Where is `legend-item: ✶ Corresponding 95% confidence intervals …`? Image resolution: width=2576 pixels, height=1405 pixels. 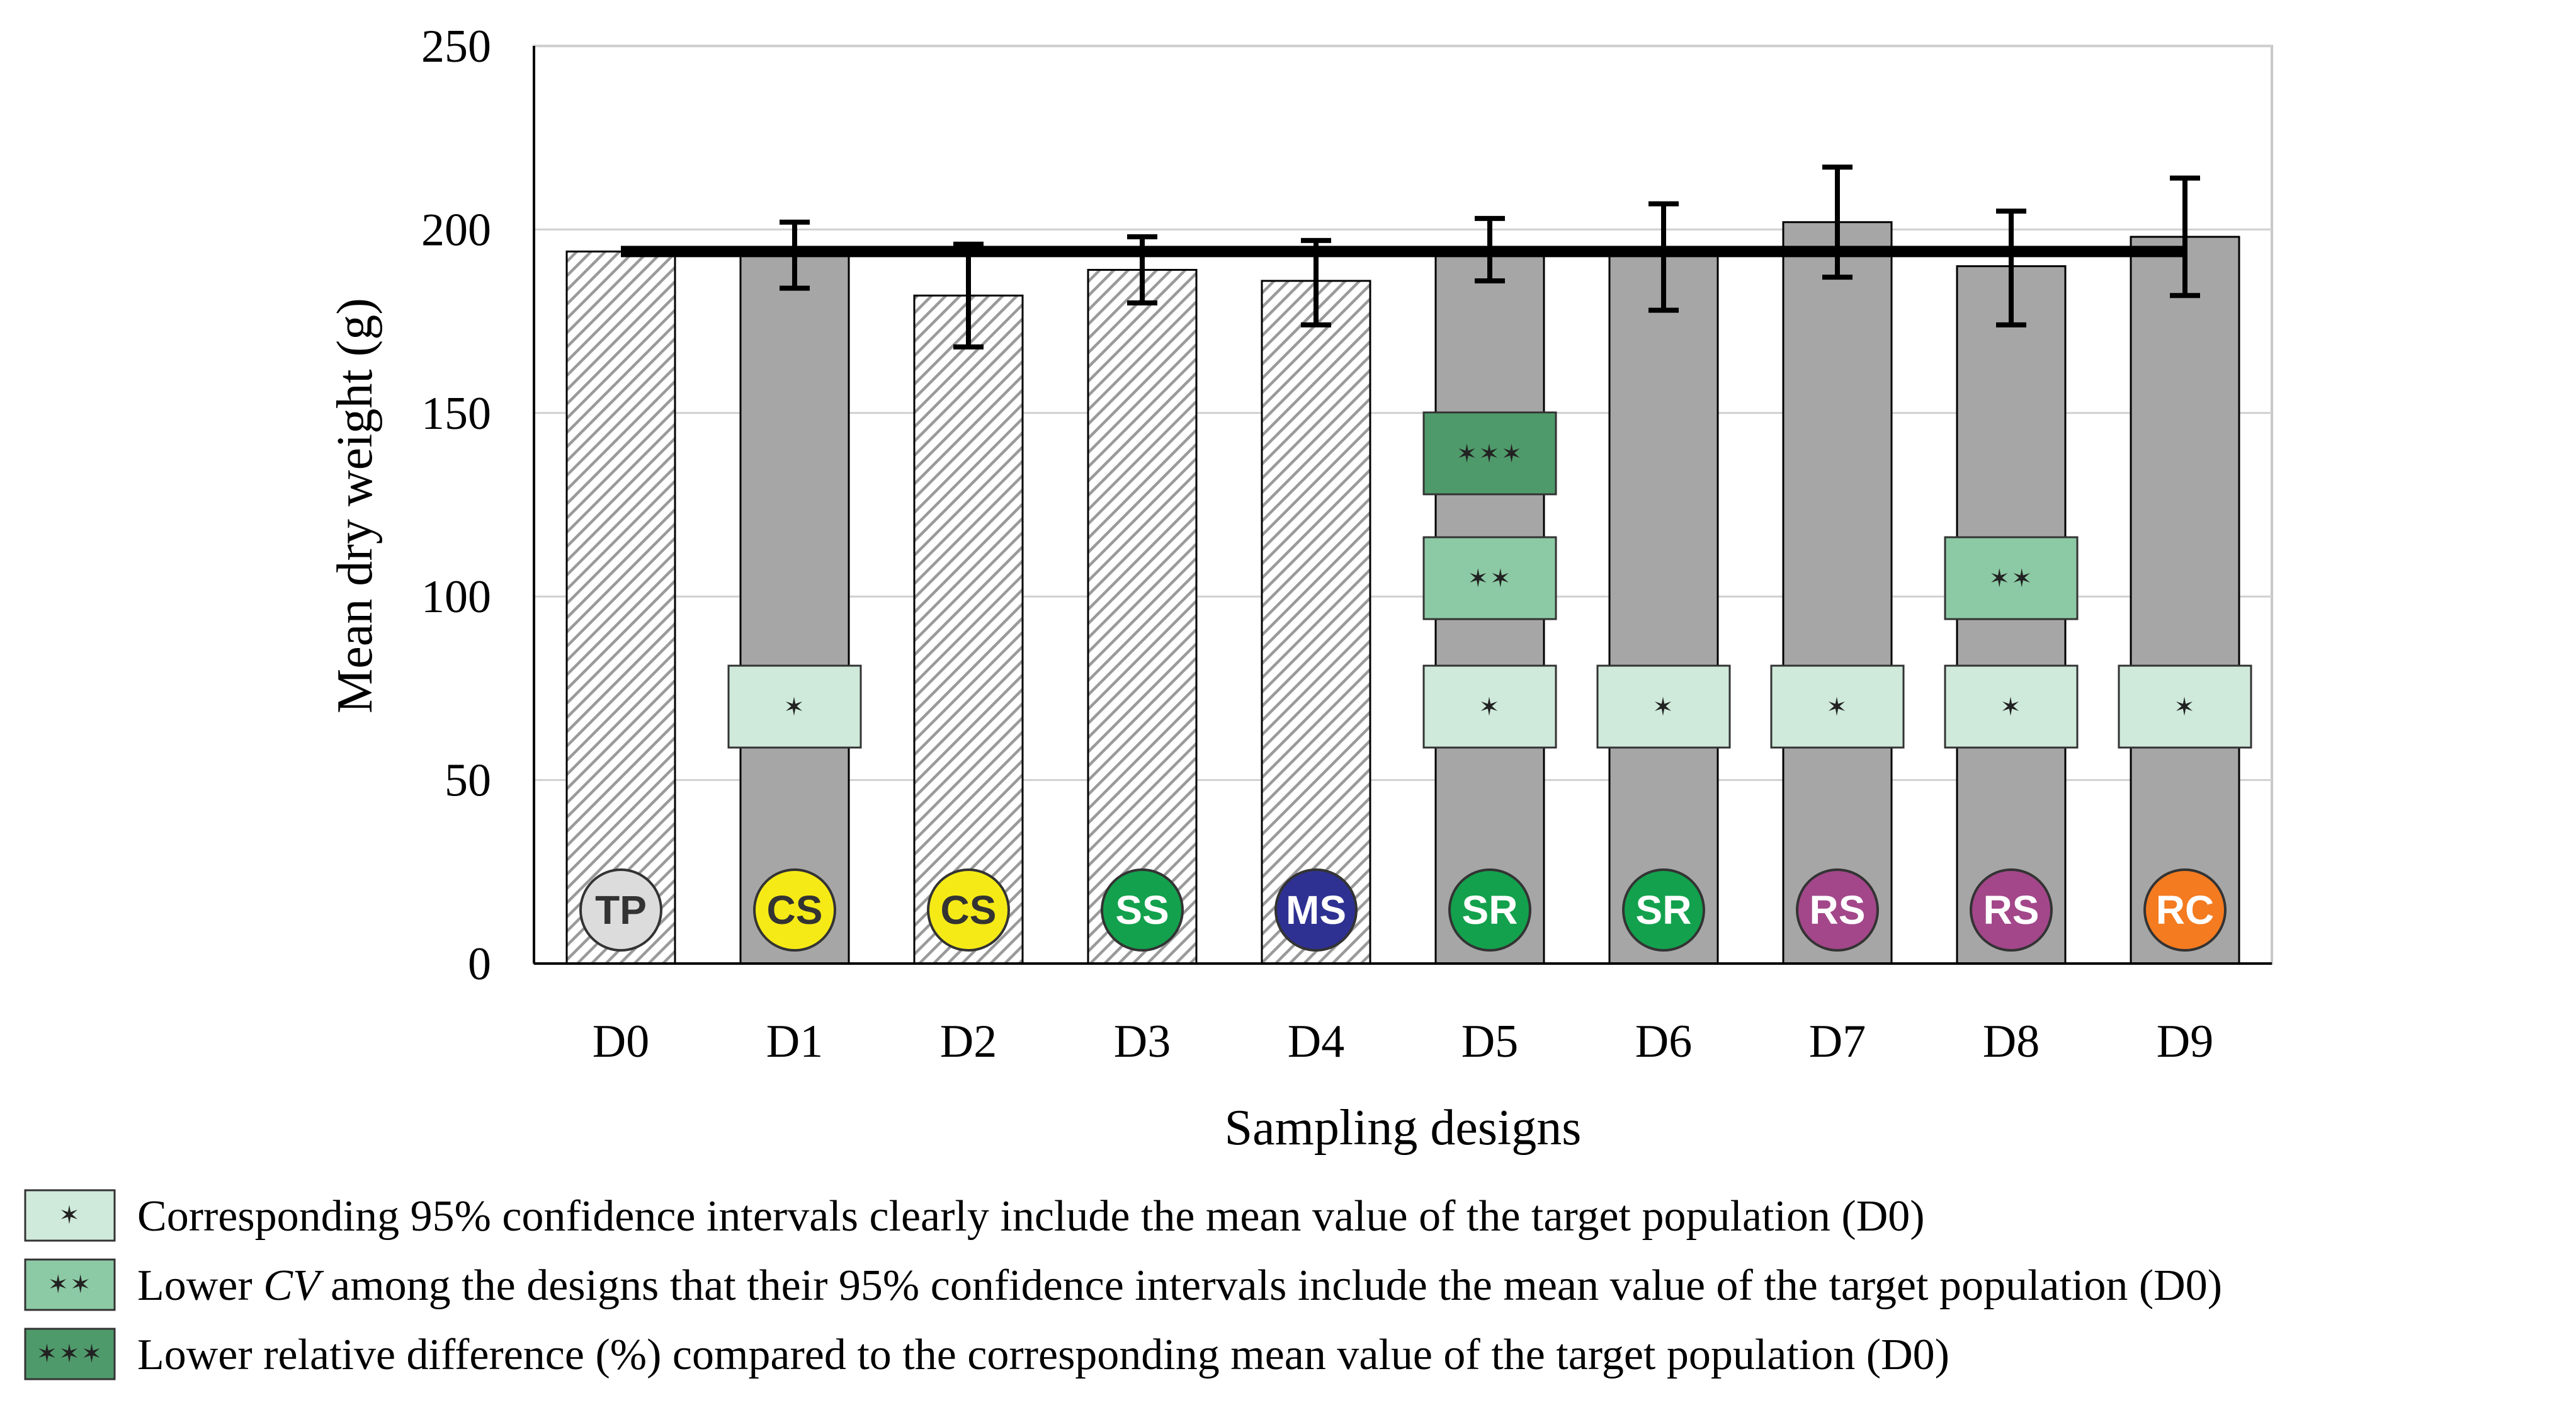
legend-item: ✶ Corresponding 95% confidence intervals … is located at coordinates (974, 1215).